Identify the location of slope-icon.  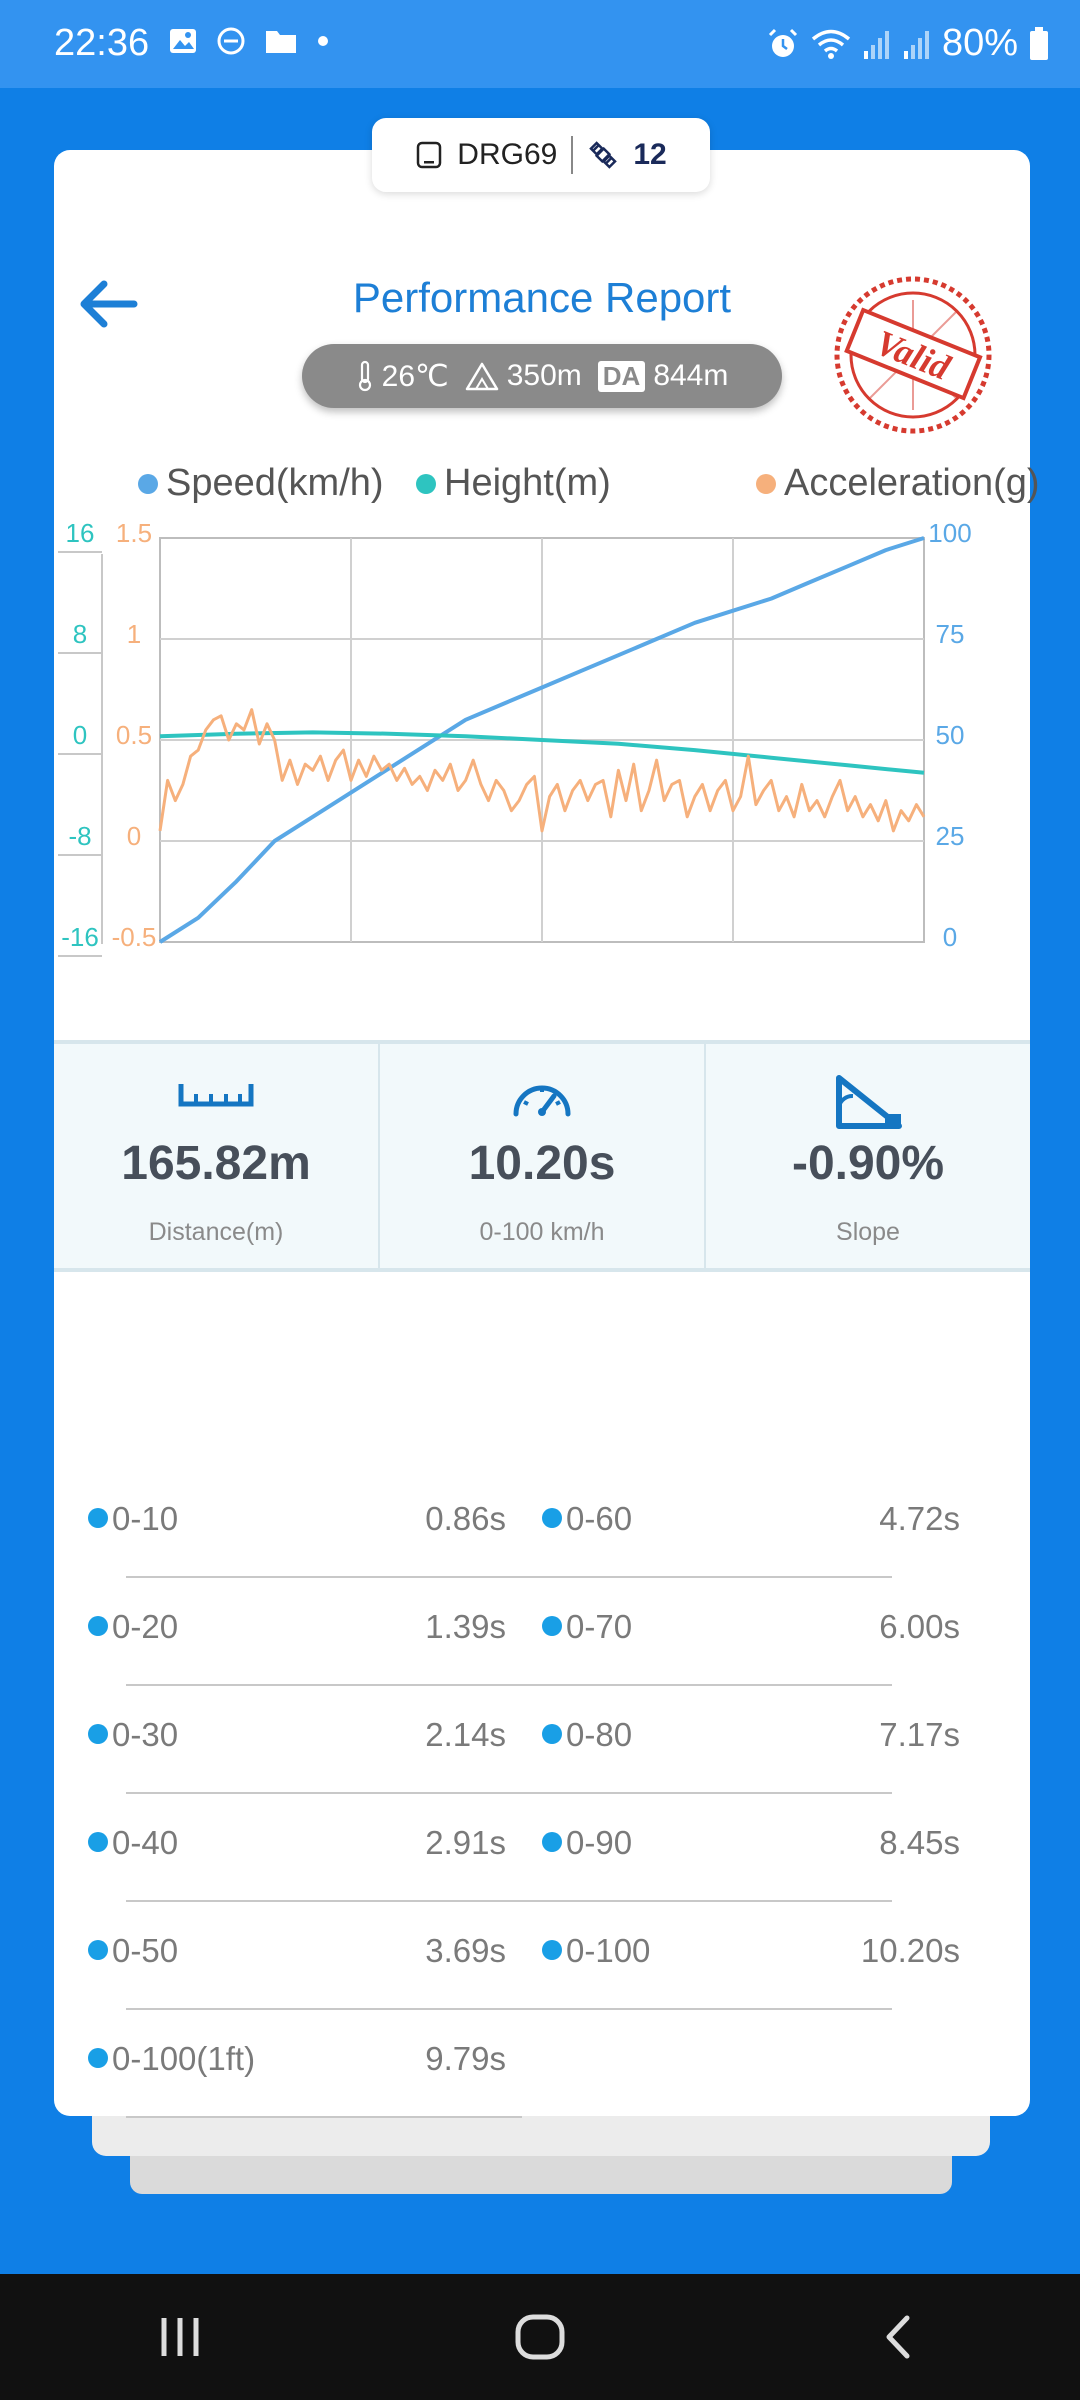
(869, 1102).